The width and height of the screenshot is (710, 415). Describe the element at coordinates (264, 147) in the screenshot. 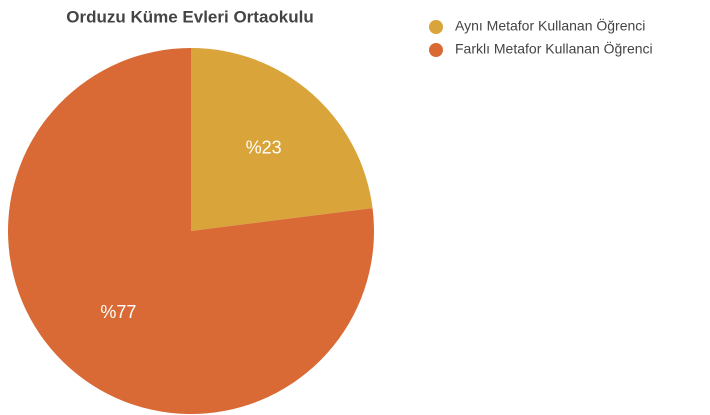

I see `slice-label: %23` at that location.